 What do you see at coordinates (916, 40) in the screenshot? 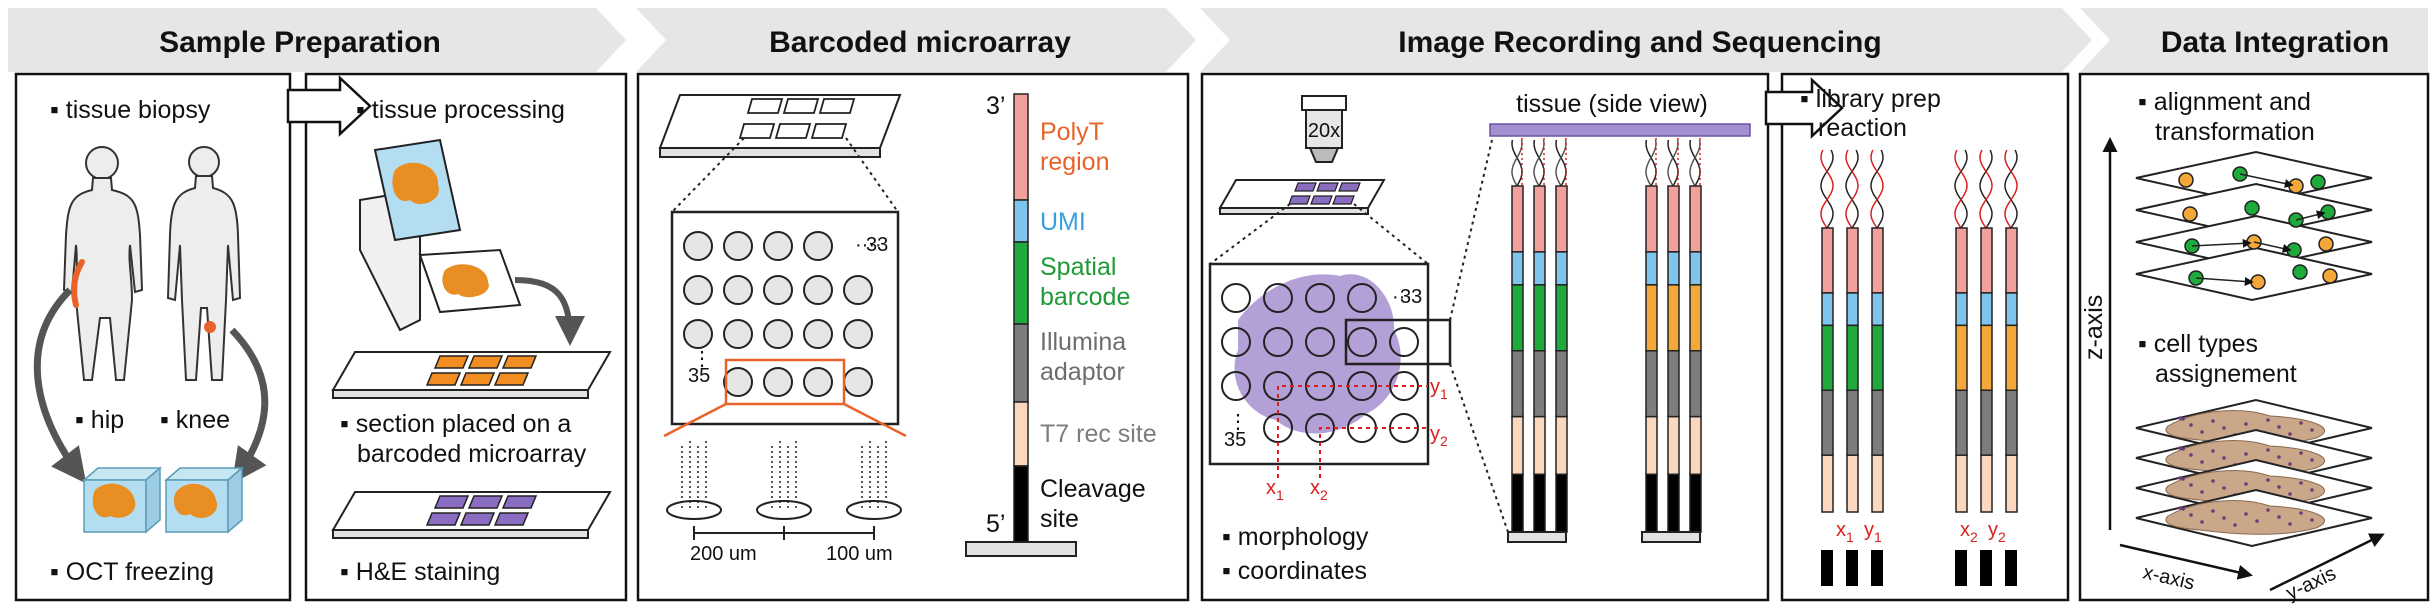
I see `header-chevron-microarray` at bounding box center [916, 40].